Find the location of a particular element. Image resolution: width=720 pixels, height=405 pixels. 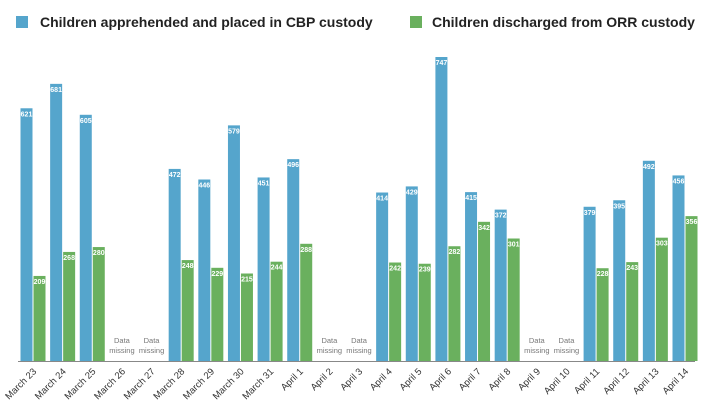

x-tick-label: March 29 is located at coordinates (199, 384).